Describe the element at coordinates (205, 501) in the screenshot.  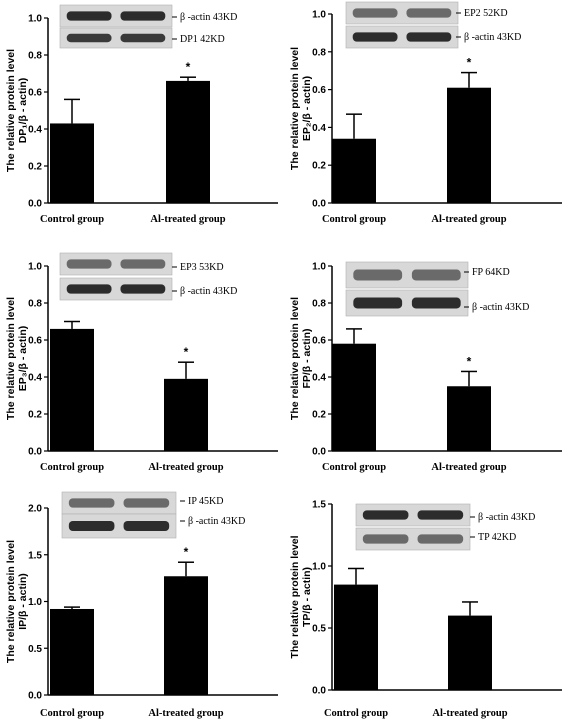
I see `blot-label: IP 45KD` at that location.